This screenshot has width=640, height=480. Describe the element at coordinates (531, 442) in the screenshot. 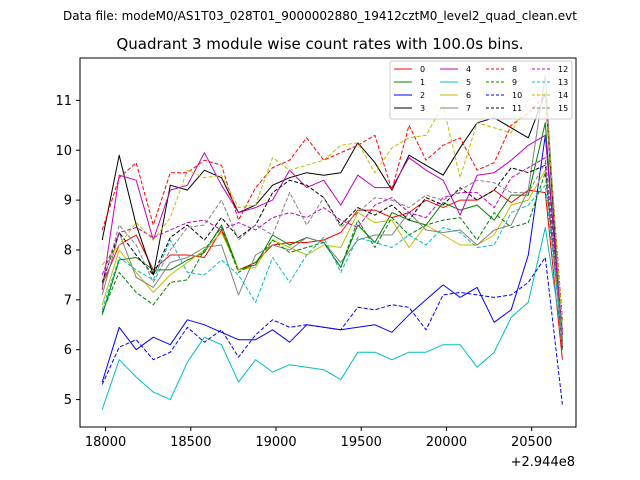

I see `x-tick-label: 20500` at that location.